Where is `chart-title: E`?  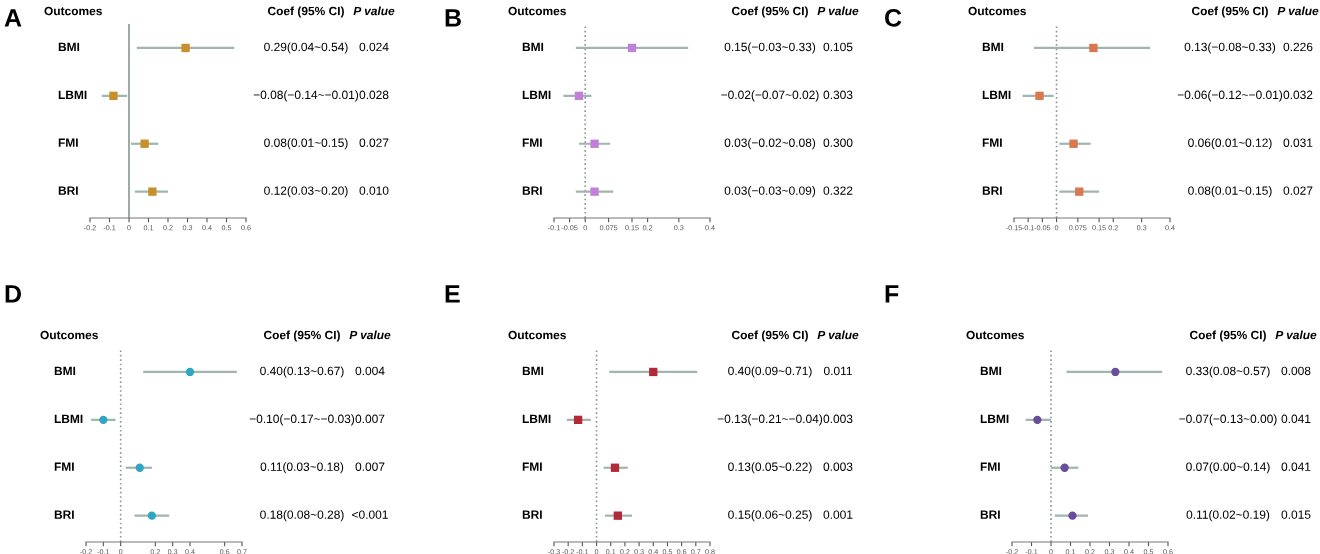 chart-title: E is located at coordinates (452, 294).